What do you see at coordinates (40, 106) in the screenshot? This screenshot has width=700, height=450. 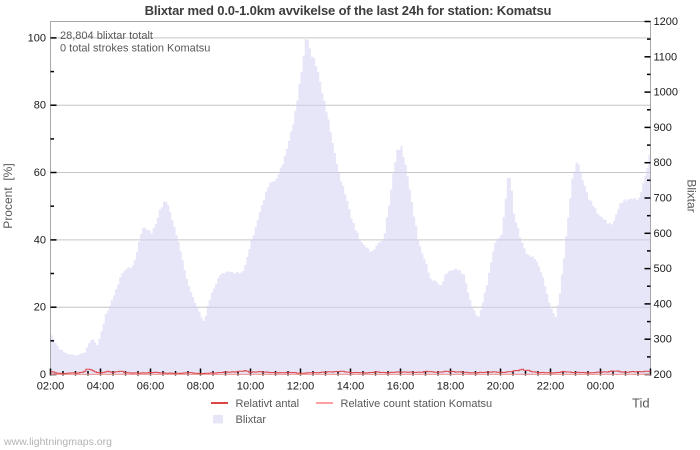 I see `svg-text: 80` at bounding box center [40, 106].